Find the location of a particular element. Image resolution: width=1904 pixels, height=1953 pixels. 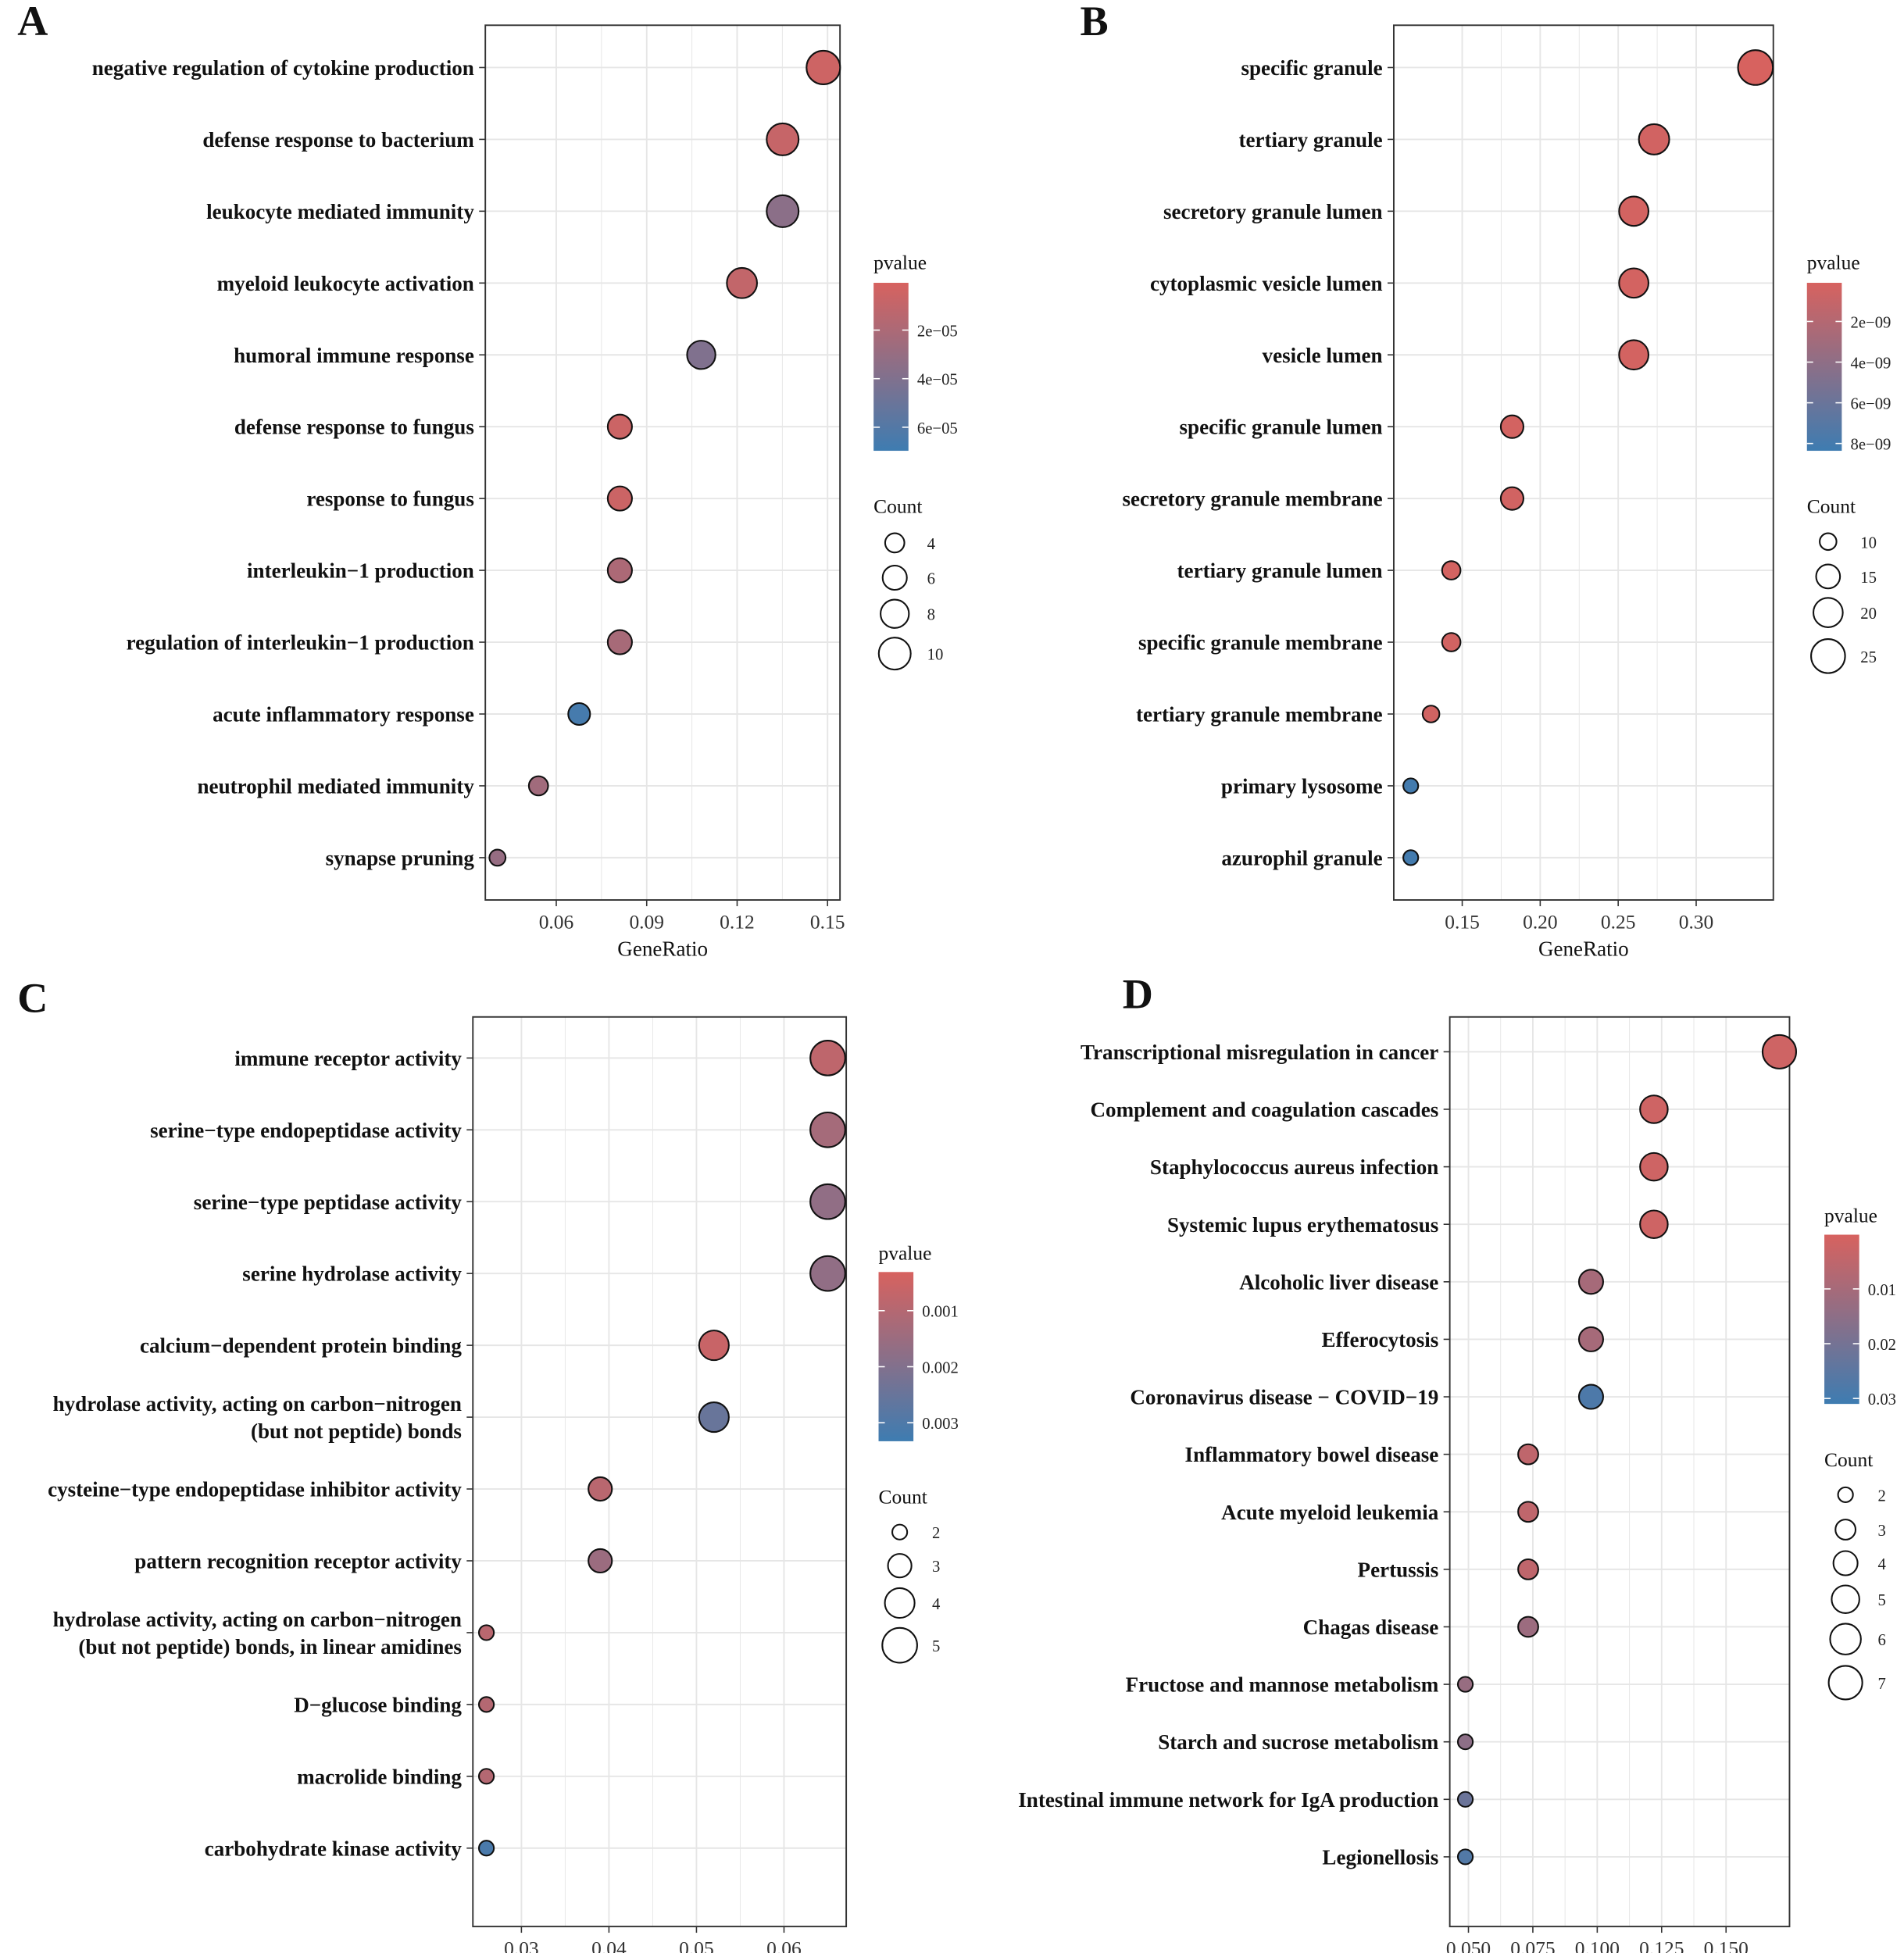

term-label: D−glucose binding is located at coordinates (378, 1705).